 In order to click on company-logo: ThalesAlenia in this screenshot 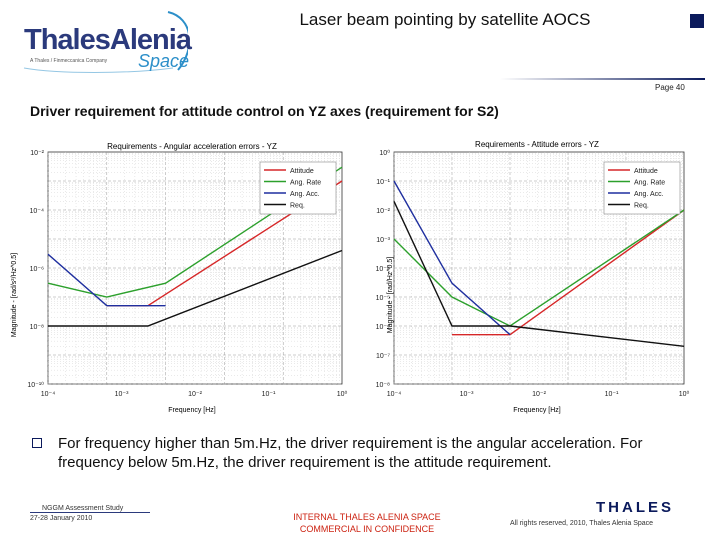, I will do `click(108, 40)`.